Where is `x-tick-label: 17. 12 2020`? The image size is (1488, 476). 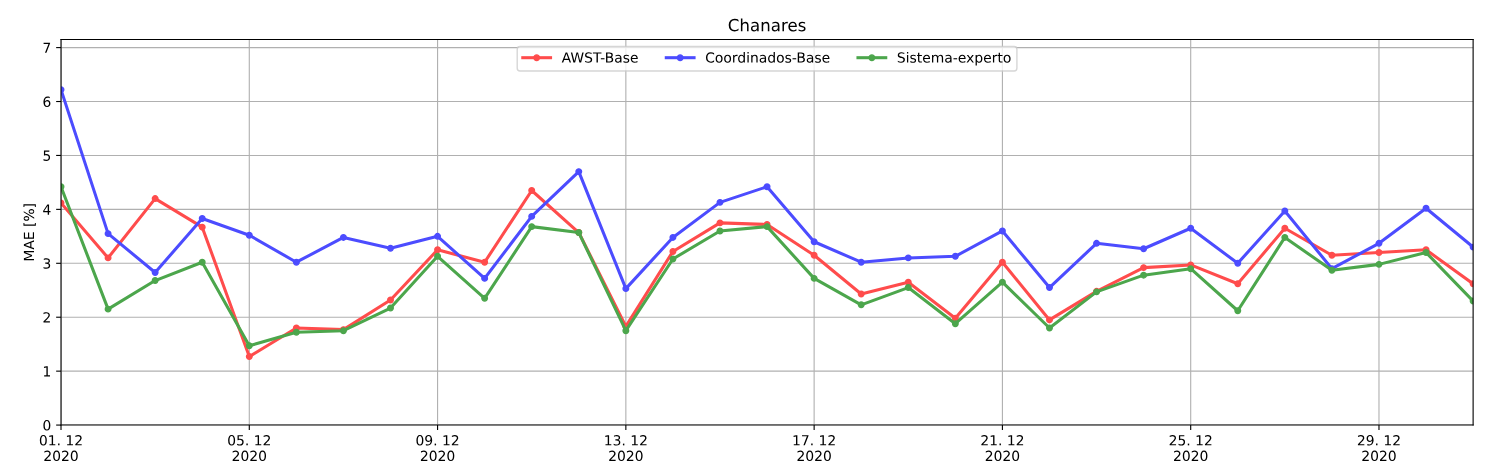 x-tick-label: 17. 12 2020 is located at coordinates (814, 448).